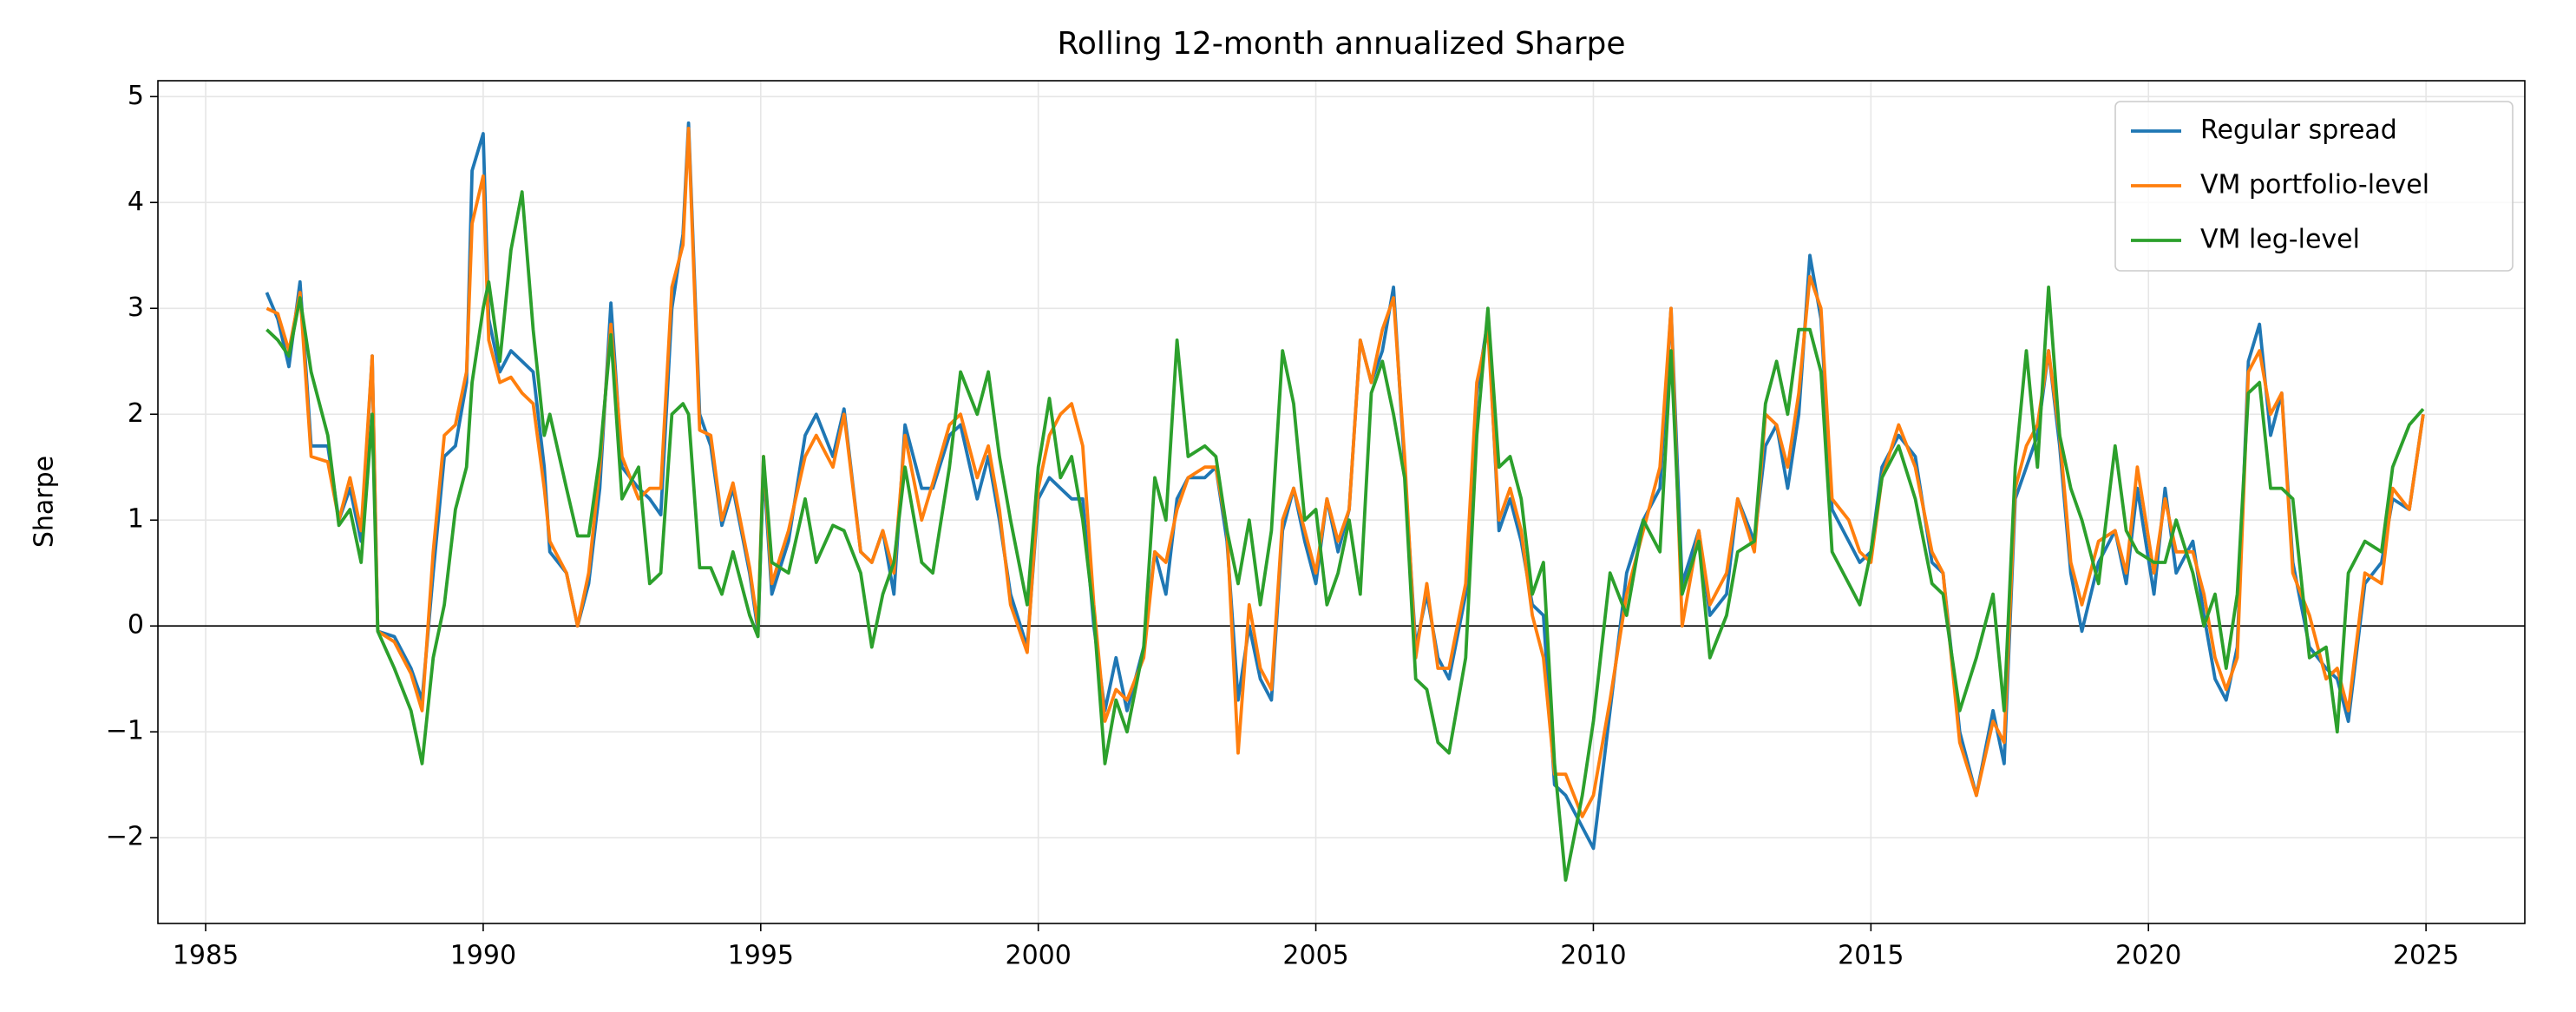 The height and width of the screenshot is (1012, 2576). Describe the element at coordinates (1315, 956) in the screenshot. I see `x-tick-label: 2005` at that location.